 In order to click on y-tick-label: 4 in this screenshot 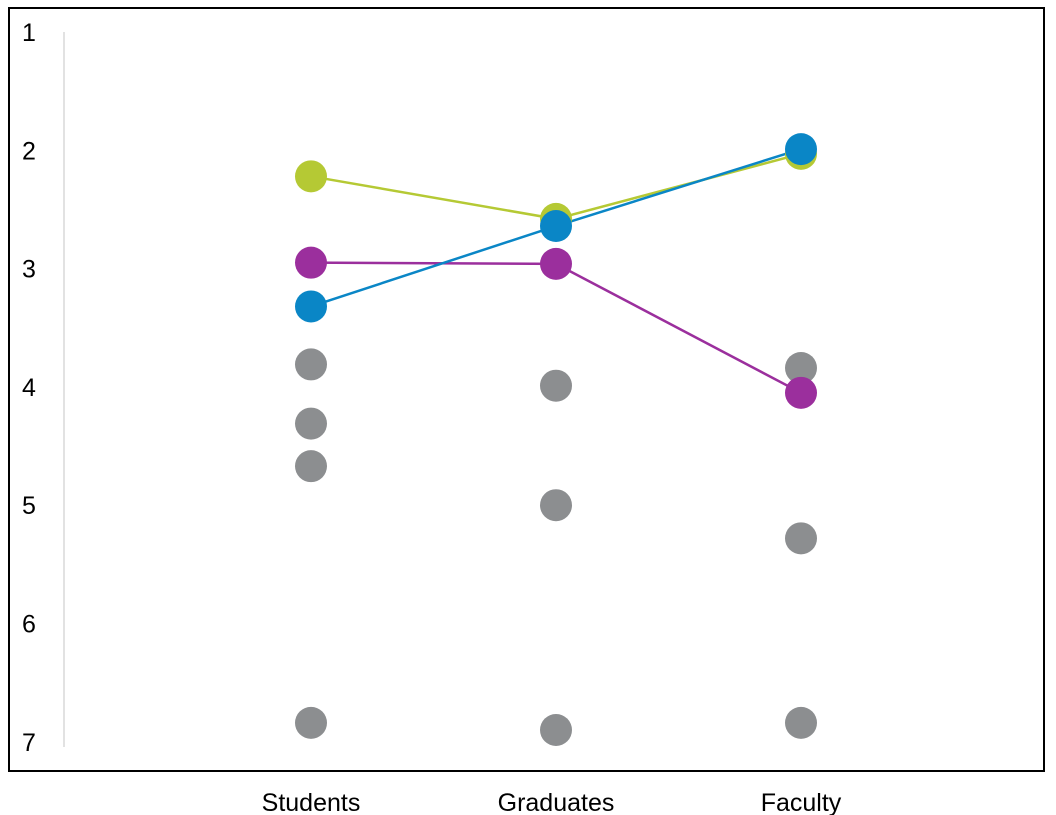, I will do `click(29, 388)`.